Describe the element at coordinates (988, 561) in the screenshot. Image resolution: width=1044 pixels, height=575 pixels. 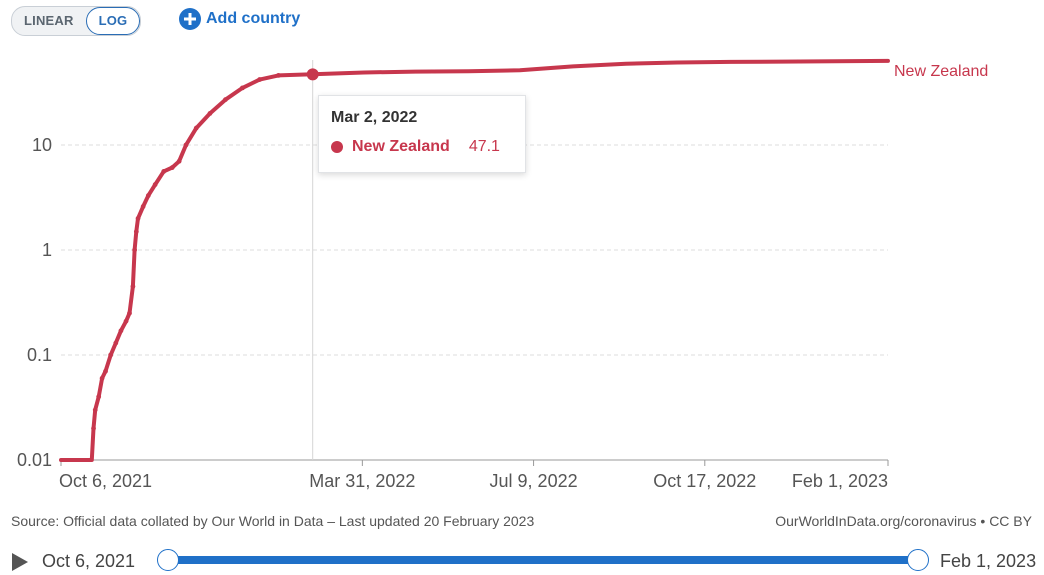
I see `timeline-end-label: Feb 1, 2023` at that location.